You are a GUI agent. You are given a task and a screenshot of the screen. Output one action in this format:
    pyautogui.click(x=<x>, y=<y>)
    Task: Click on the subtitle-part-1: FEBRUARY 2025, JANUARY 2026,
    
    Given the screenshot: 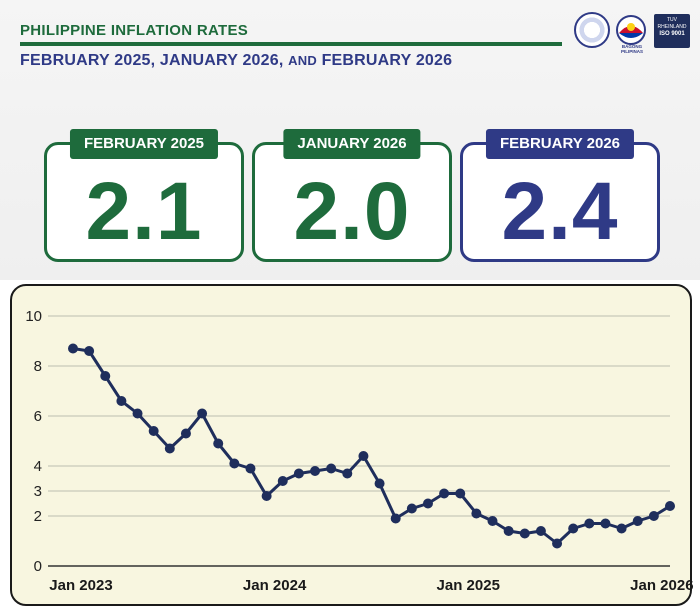 What is the action you would take?
    pyautogui.click(x=152, y=60)
    